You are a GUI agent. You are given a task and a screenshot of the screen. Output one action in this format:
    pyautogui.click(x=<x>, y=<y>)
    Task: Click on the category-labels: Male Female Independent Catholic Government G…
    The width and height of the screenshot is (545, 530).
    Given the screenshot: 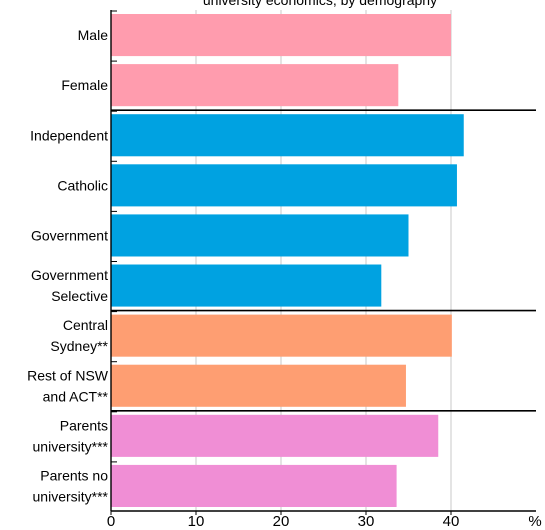 What is the action you would take?
    pyautogui.click(x=68, y=265)
    